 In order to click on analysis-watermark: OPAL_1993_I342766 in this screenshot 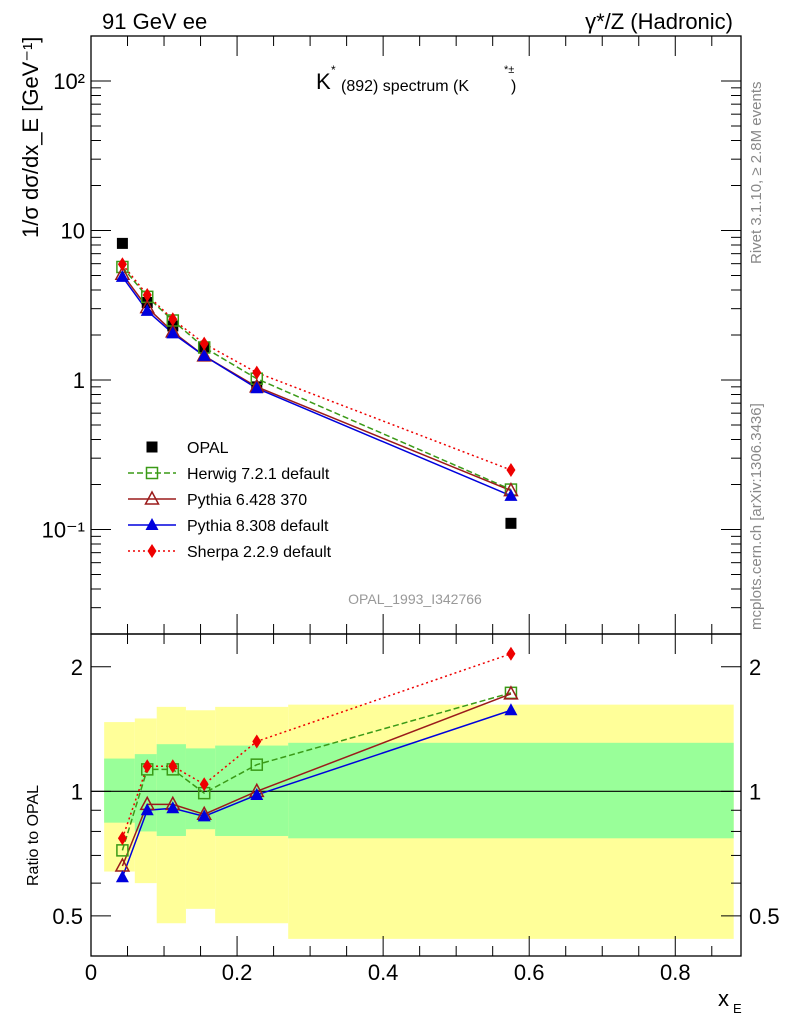, I will do `click(415, 599)`.